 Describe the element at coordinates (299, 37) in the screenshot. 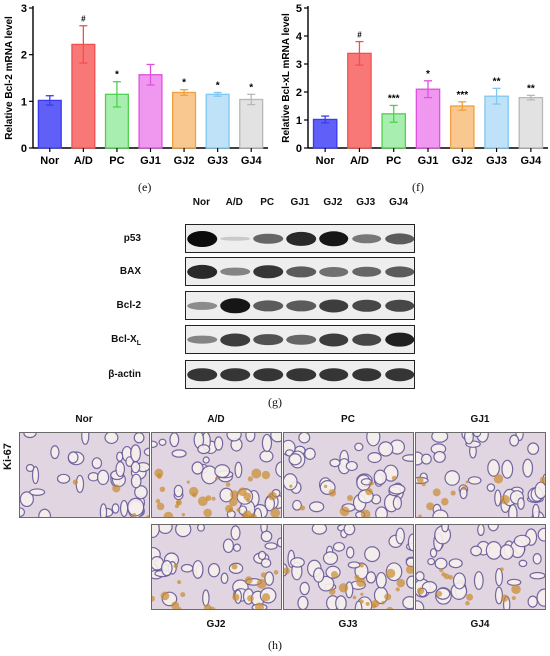

I see `y-tick-label: 4` at that location.